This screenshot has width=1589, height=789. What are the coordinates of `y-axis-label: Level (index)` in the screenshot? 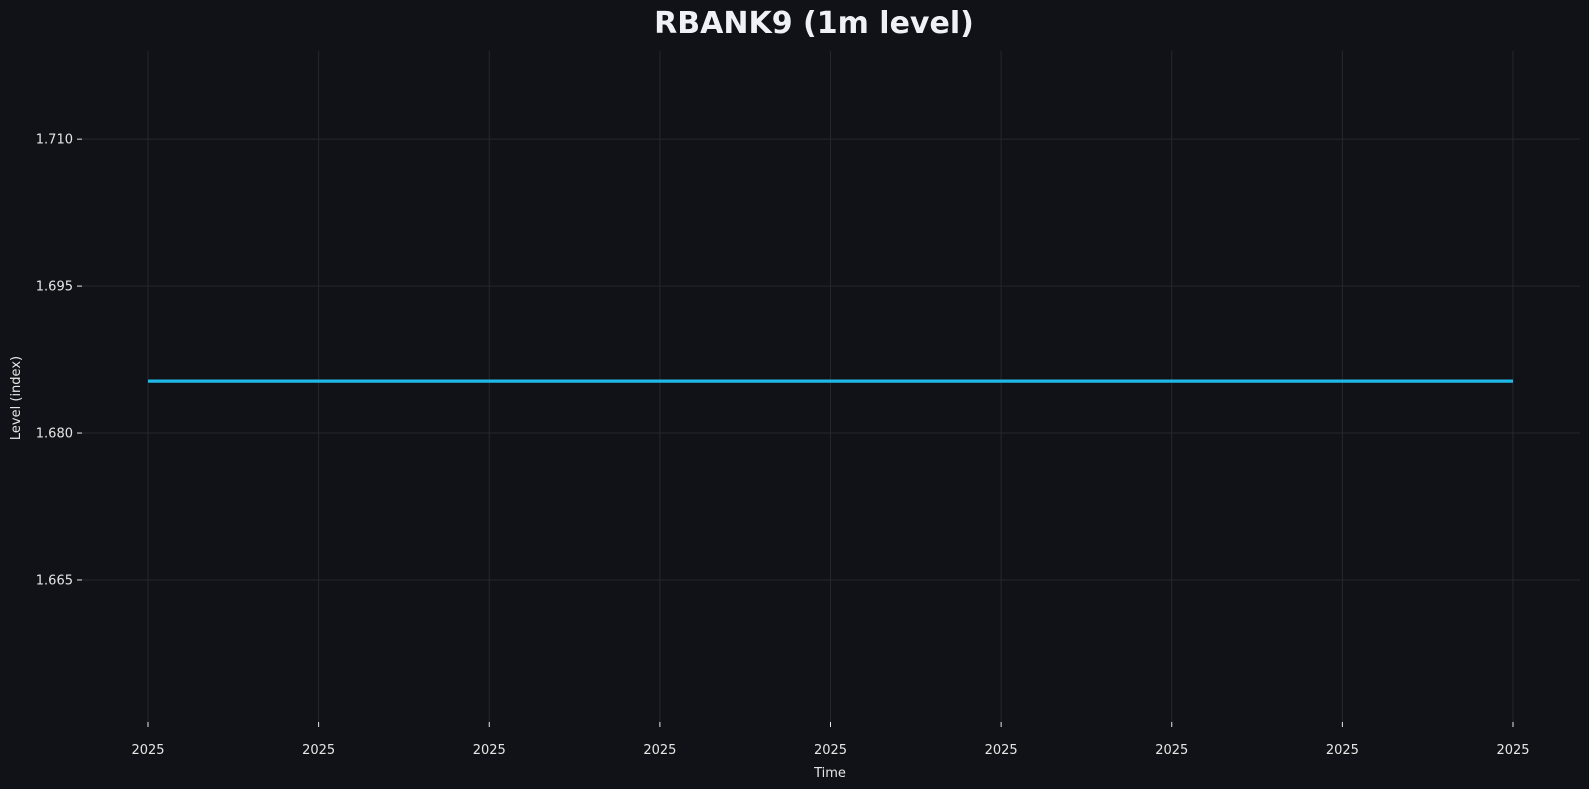 It's located at (16, 398).